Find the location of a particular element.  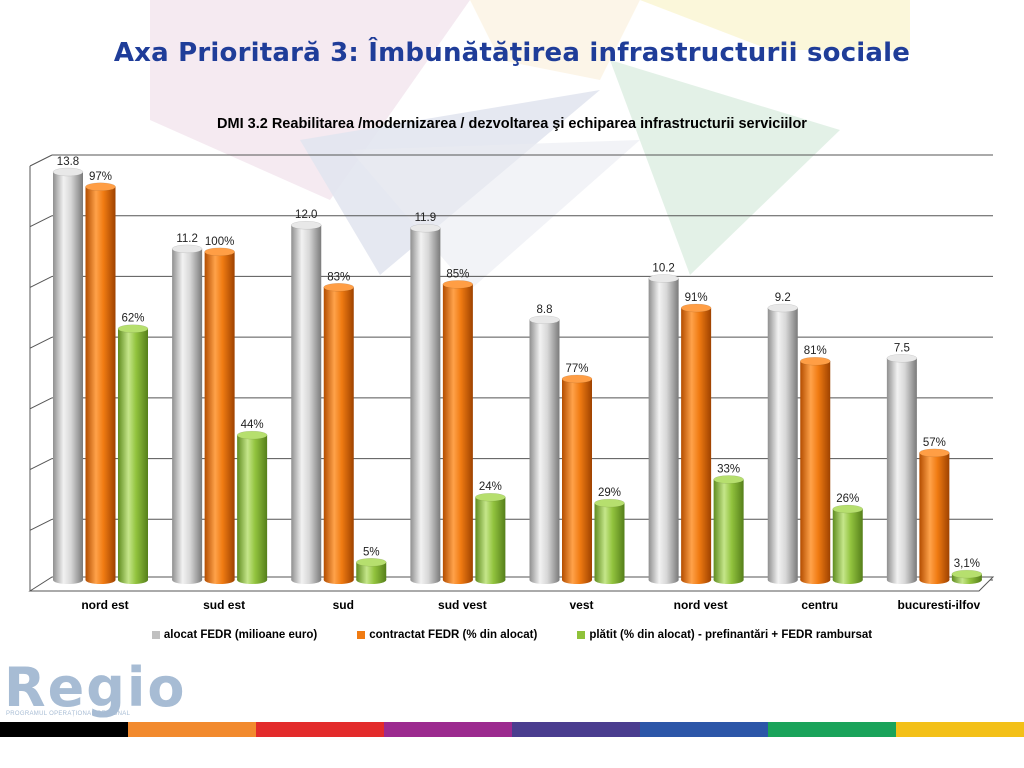

data-label: 85% is located at coordinates (457, 274).